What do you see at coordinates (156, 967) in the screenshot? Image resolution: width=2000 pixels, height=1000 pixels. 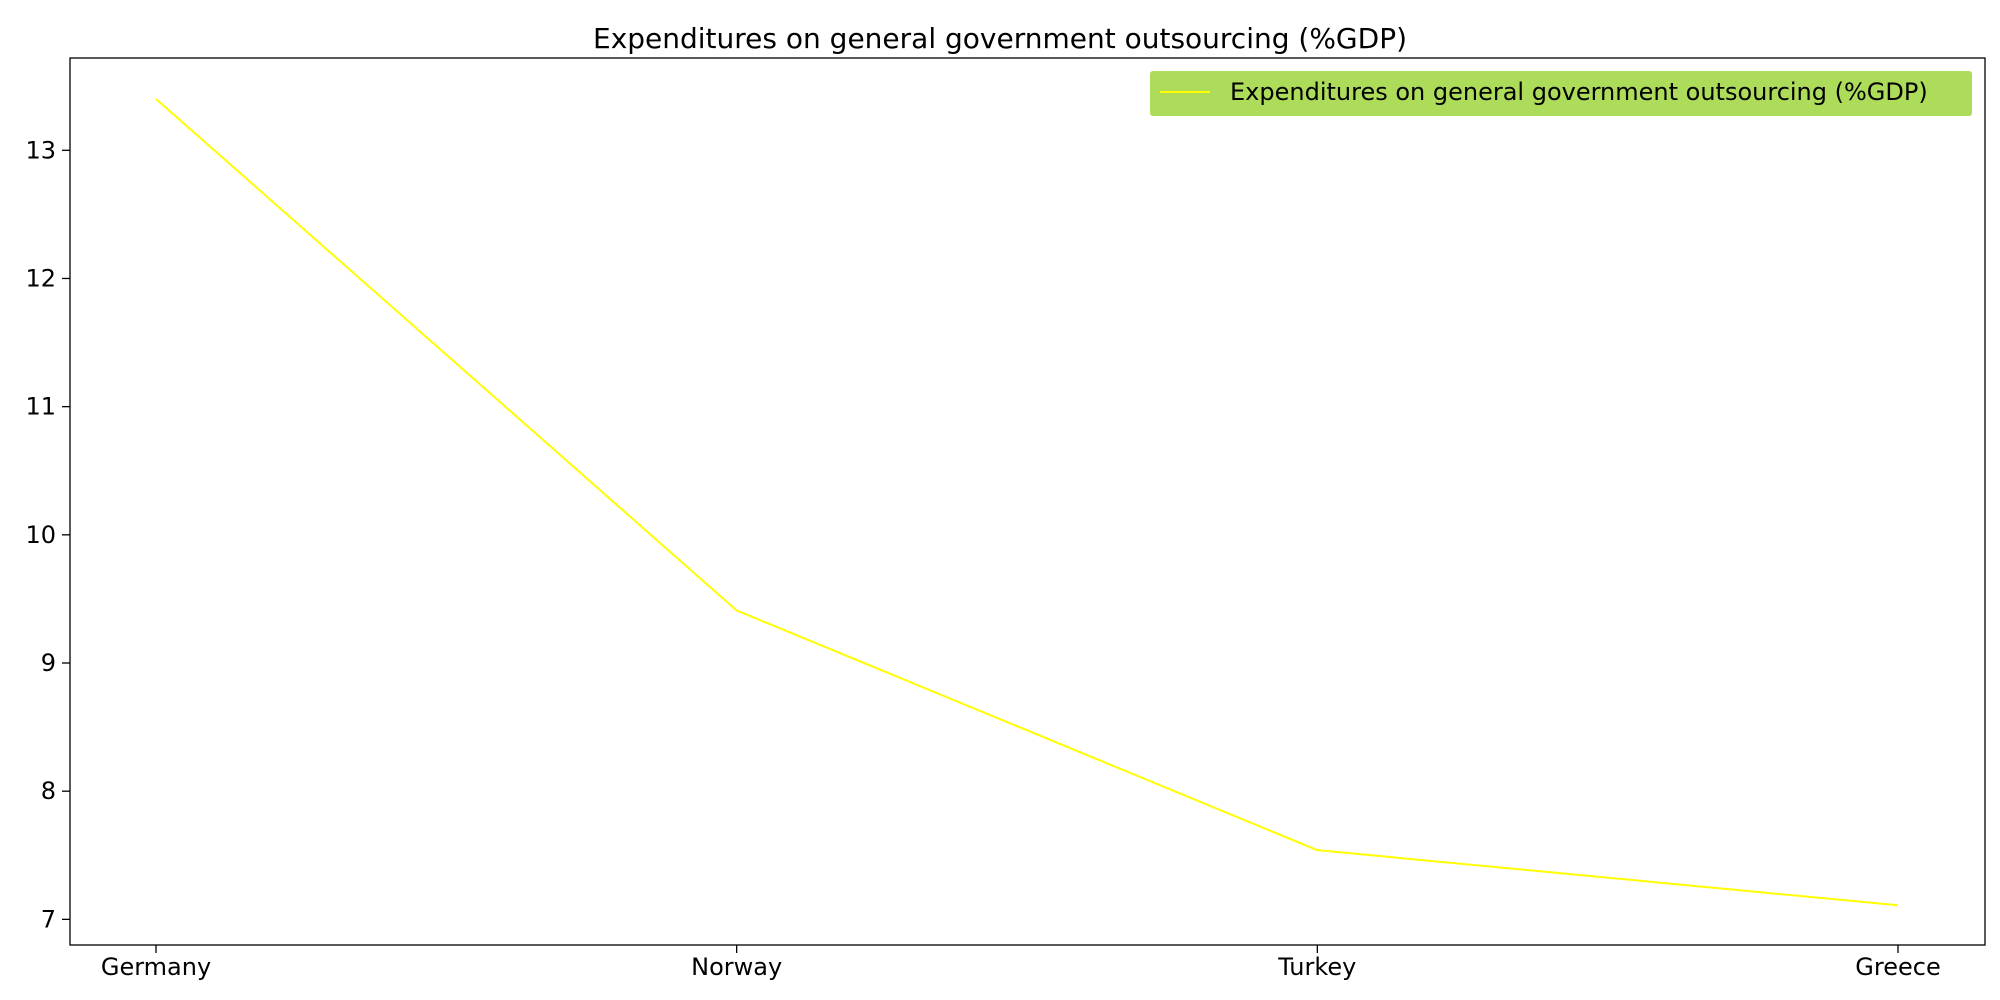 I see `x-tick-label: Germany` at bounding box center [156, 967].